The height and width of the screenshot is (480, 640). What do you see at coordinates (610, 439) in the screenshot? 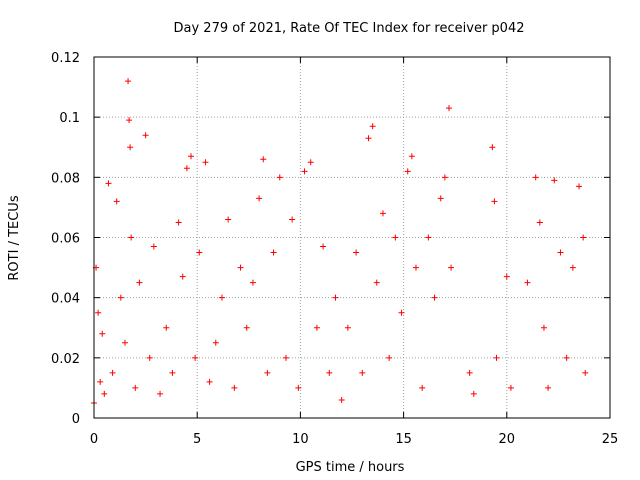
I see `x-tick-label: 25` at bounding box center [610, 439].